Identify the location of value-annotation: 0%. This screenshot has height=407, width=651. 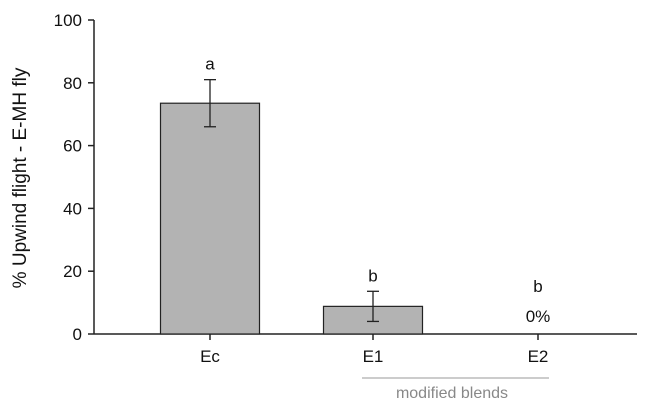
(538, 316).